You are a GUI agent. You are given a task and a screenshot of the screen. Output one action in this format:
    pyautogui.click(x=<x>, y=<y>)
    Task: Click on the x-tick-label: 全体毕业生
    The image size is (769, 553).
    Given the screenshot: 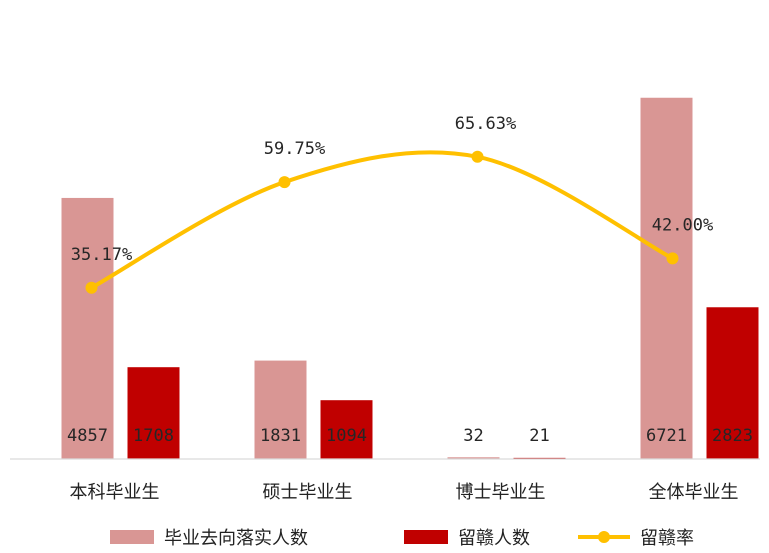 What is the action you would take?
    pyautogui.click(x=694, y=492)
    